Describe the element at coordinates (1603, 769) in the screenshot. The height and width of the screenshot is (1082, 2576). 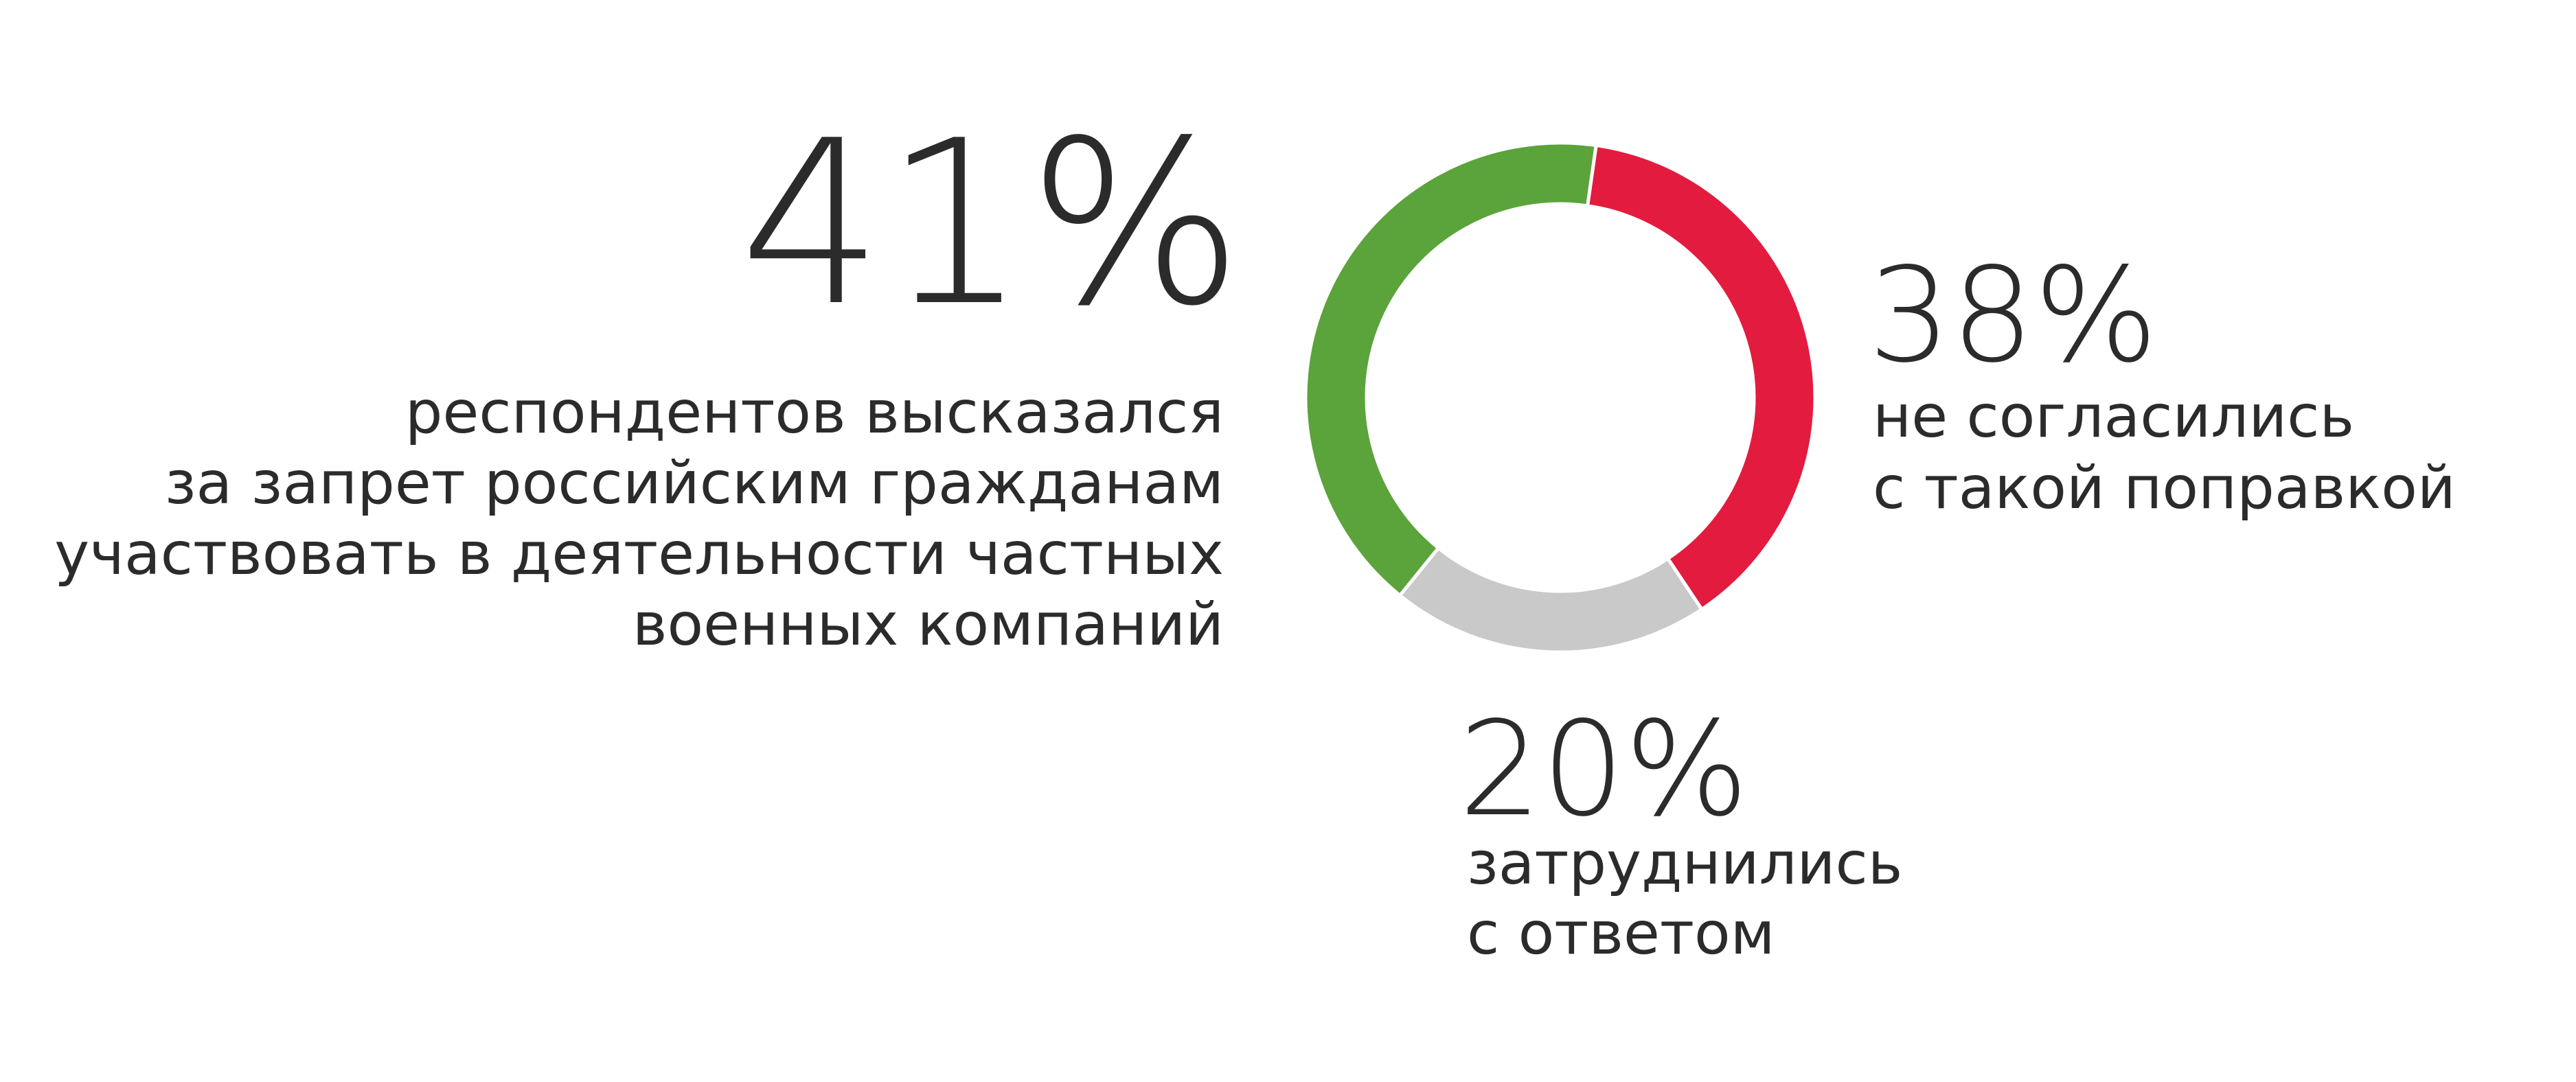
I see `value-label: 20%` at that location.